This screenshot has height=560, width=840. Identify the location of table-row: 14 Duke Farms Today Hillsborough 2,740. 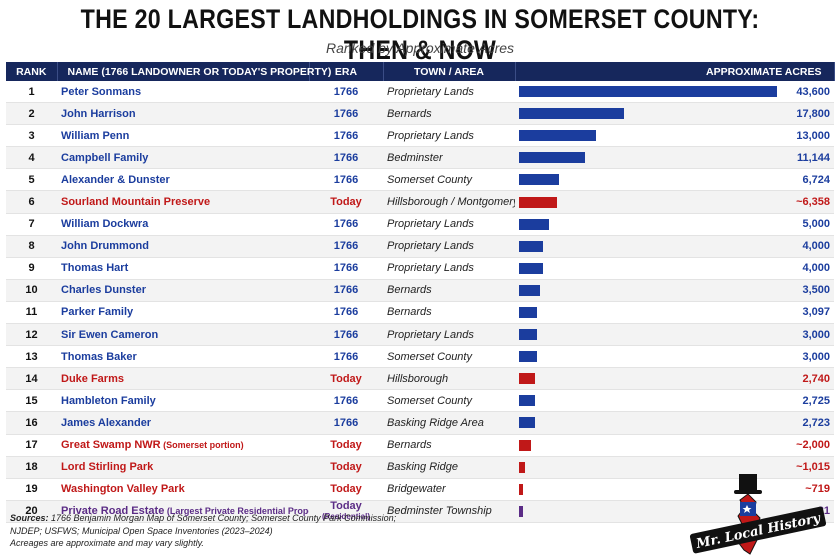
(420, 379).